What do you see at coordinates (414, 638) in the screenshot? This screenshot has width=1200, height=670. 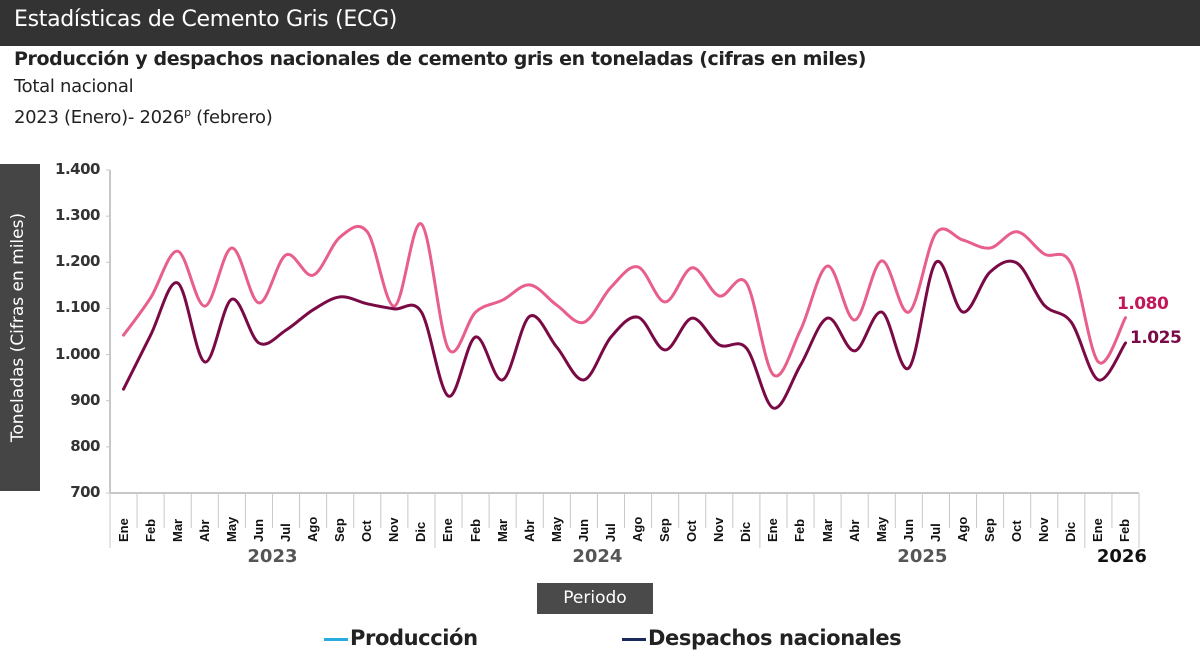 I see `legend-label-produccion: Producción` at bounding box center [414, 638].